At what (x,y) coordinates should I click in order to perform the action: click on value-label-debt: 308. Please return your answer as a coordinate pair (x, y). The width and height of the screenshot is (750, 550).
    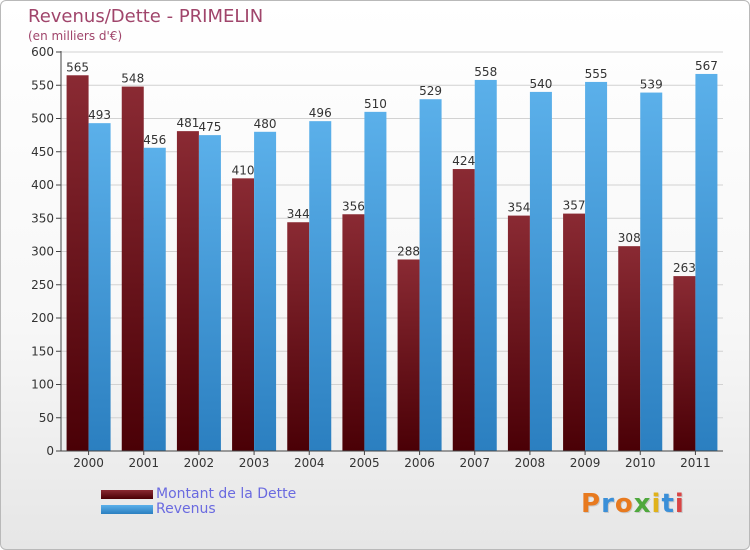
    Looking at the image, I should click on (629, 238).